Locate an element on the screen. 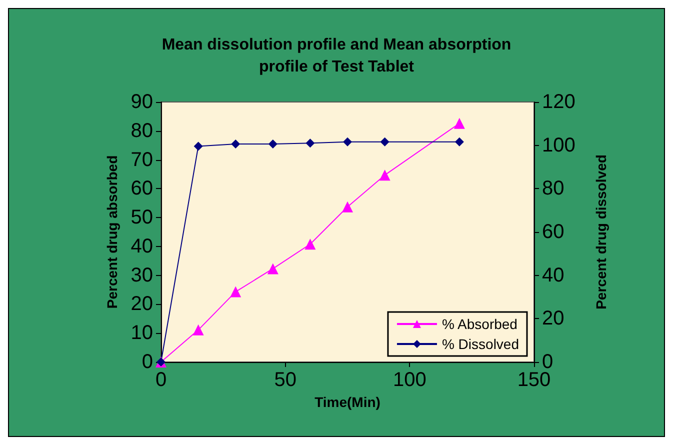 This screenshot has height=445, width=673. x-axis-title: Time(Min) is located at coordinates (347, 402).